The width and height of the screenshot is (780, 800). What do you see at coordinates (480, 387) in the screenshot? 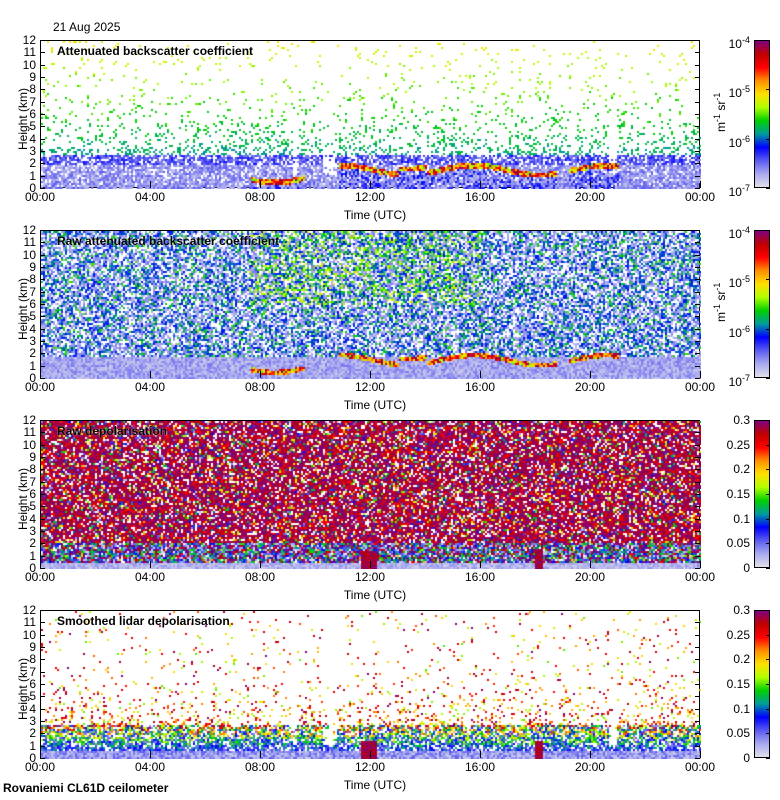
I see `x-tick-label: 16:00` at bounding box center [480, 387].